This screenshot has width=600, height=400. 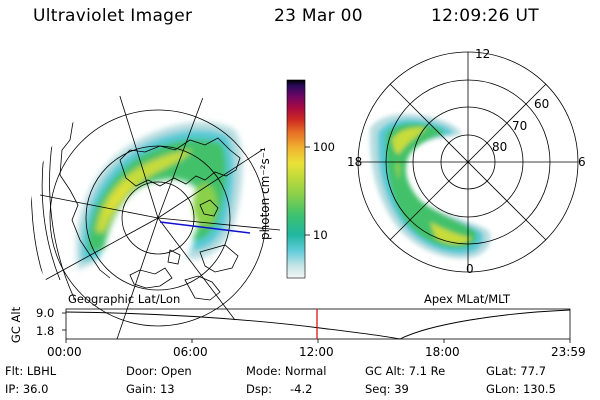 What do you see at coordinates (301, 389) in the screenshot?
I see `dsp-value: -4.2` at bounding box center [301, 389].